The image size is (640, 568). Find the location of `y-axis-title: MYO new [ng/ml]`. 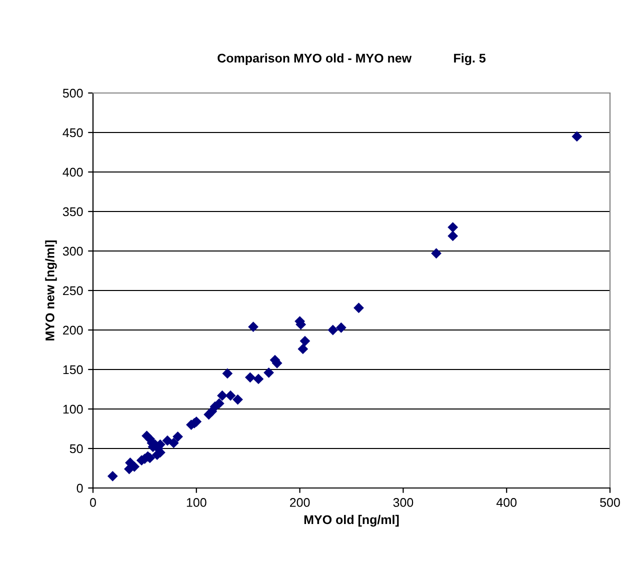

y-axis-title: MYO new [ng/ml] is located at coordinates (51, 290).